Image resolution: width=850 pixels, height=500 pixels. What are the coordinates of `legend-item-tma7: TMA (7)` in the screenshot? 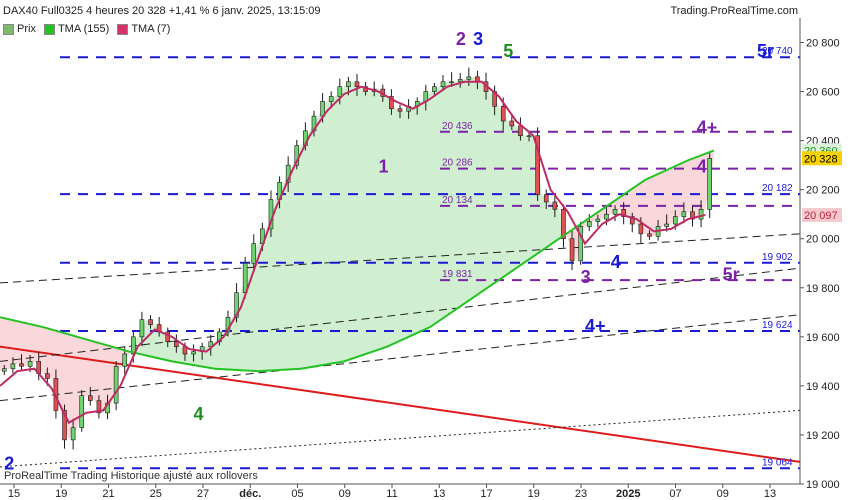 It's located at (143, 29).